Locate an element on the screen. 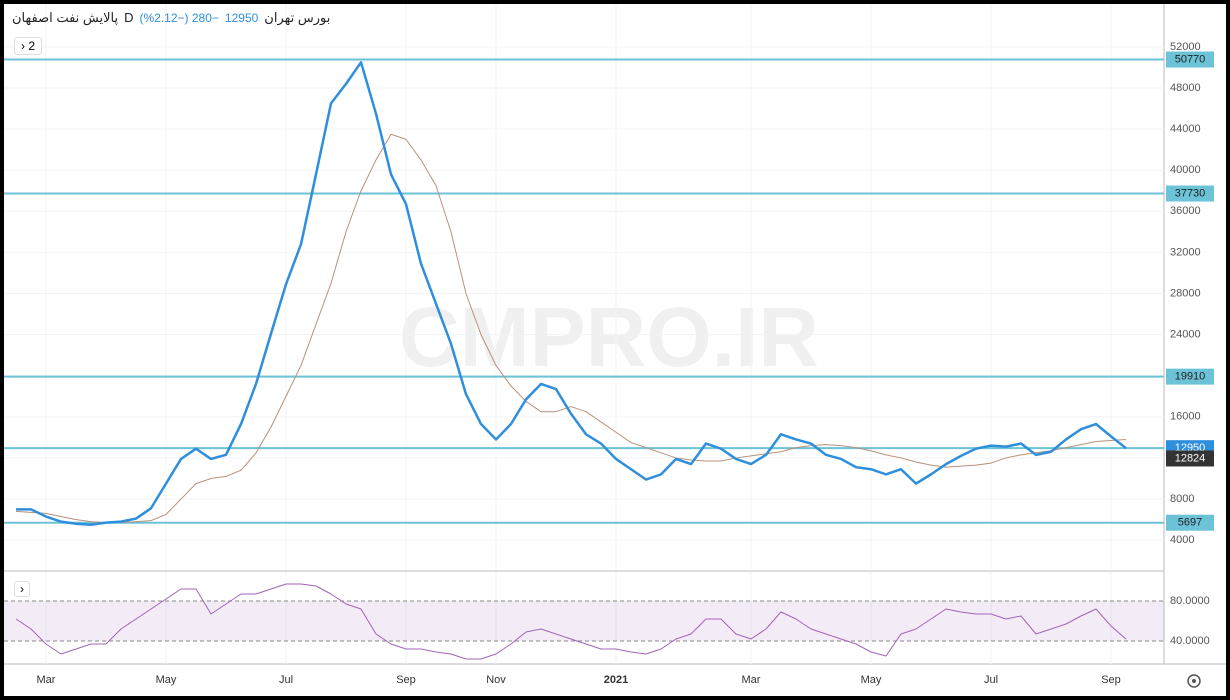 This screenshot has width=1230, height=700. price-label: 19910 is located at coordinates (1190, 377).